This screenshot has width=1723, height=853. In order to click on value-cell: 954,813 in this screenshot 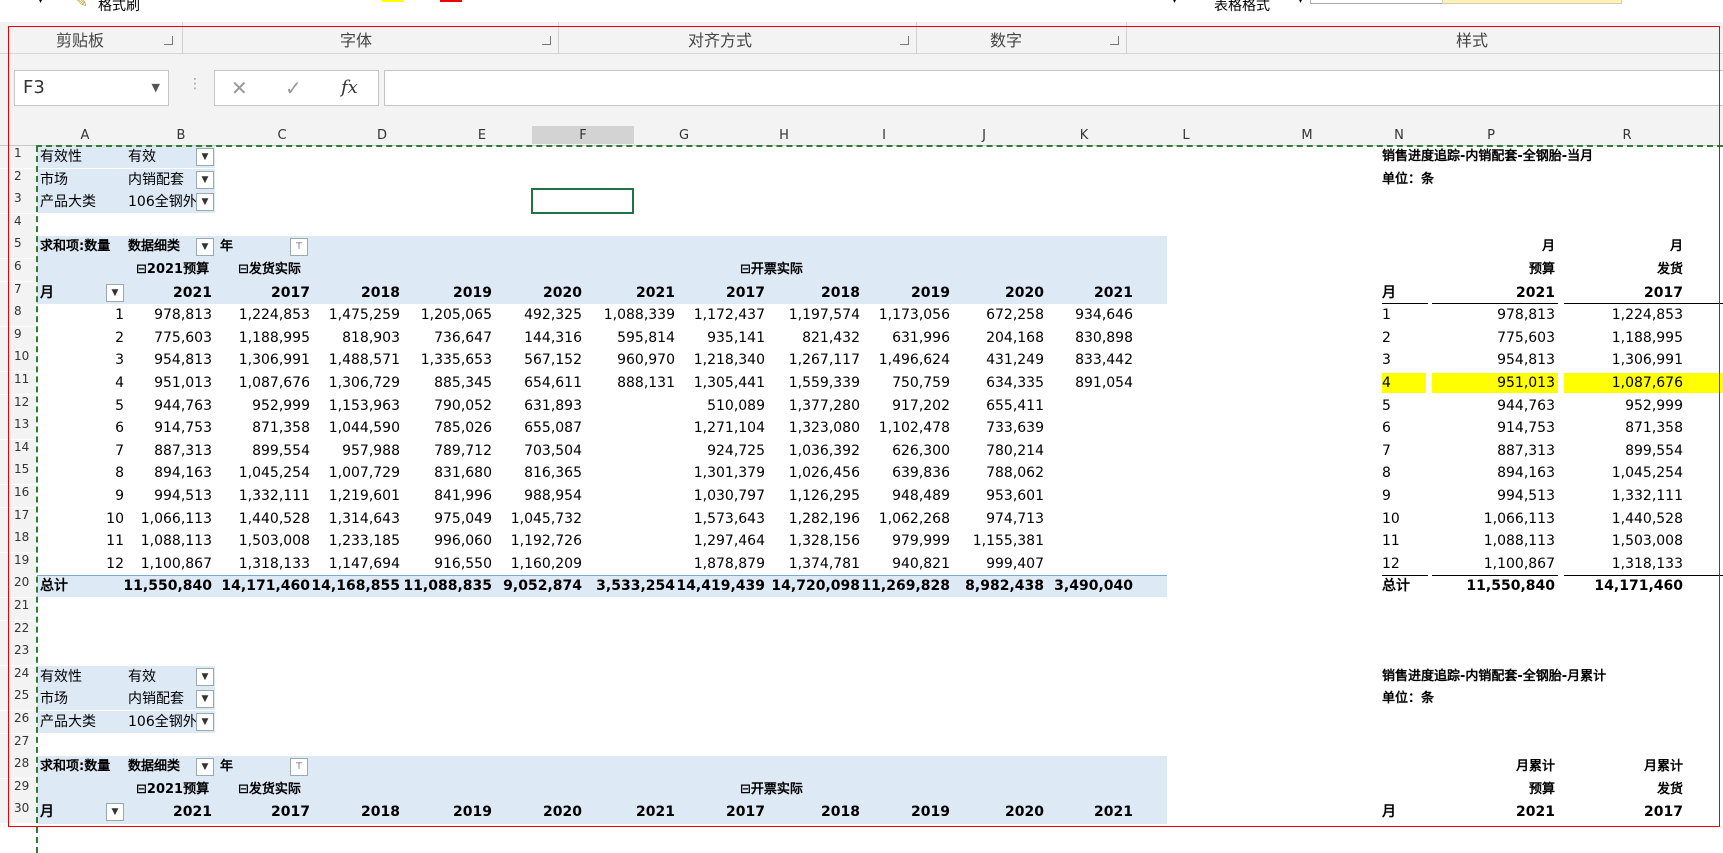, I will do `click(183, 360)`.